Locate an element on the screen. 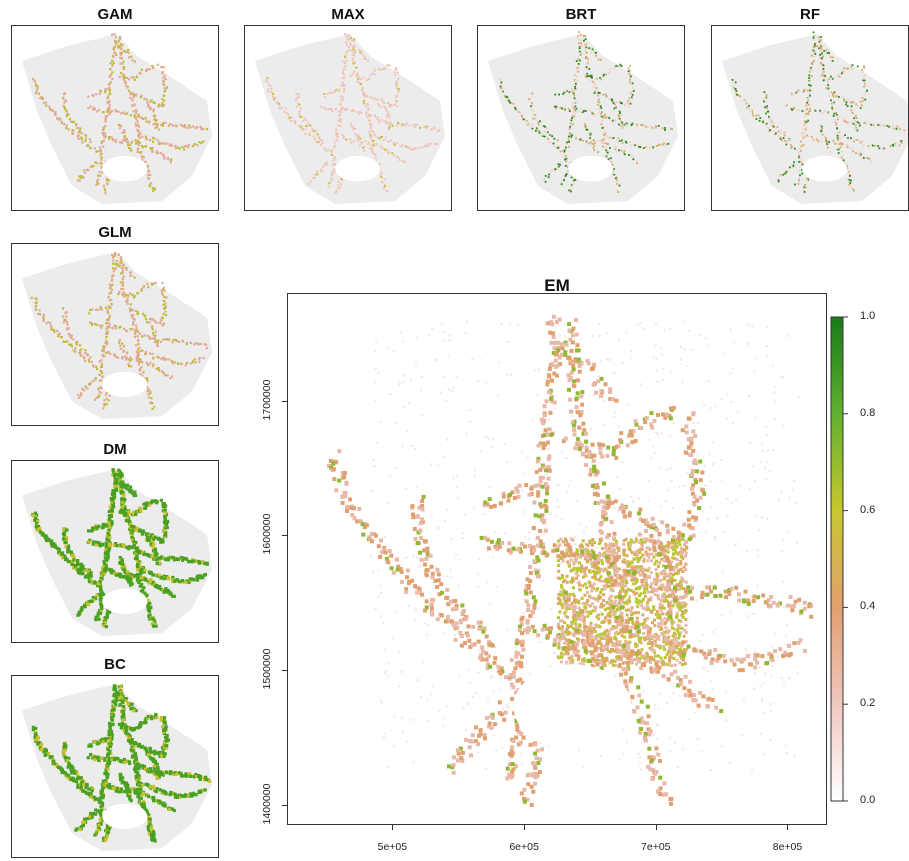  study-region is located at coordinates (815, 119).